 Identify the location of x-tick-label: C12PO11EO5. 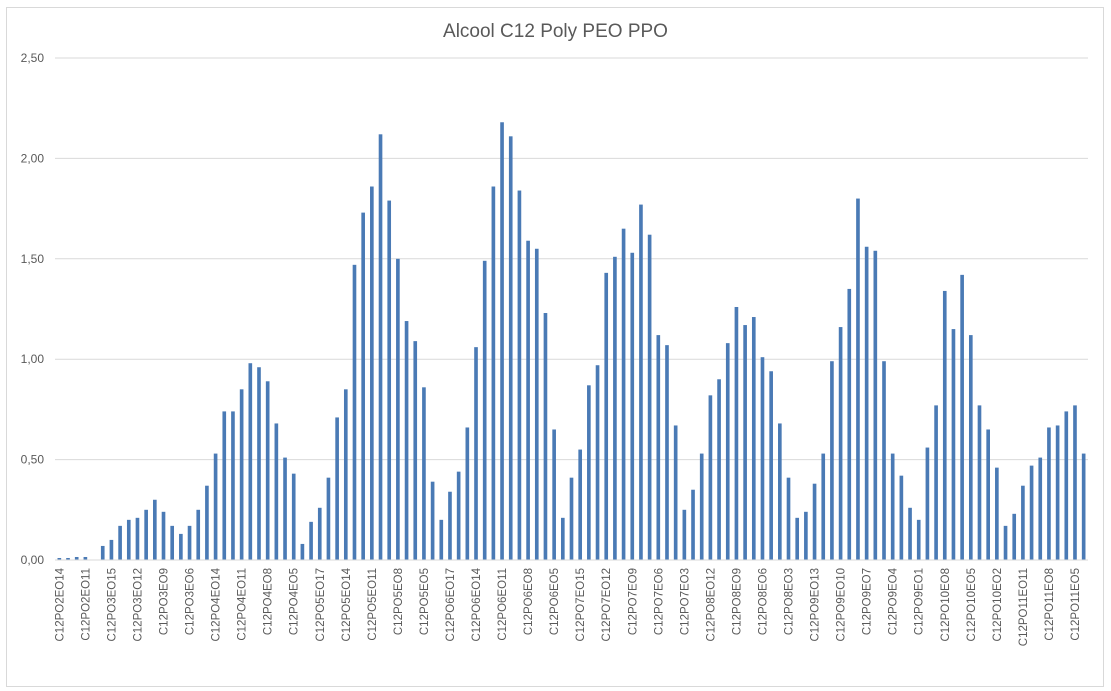
(1076, 604).